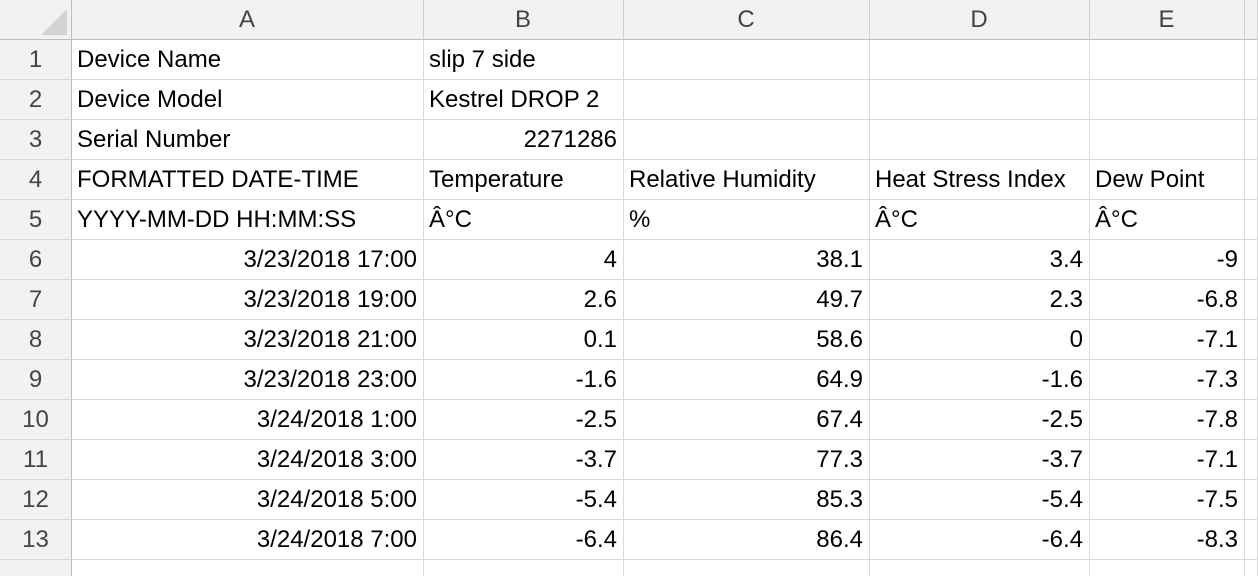 Image resolution: width=1258 pixels, height=576 pixels. What do you see at coordinates (980, 220) in the screenshot?
I see `cell-d5: Â°C` at bounding box center [980, 220].